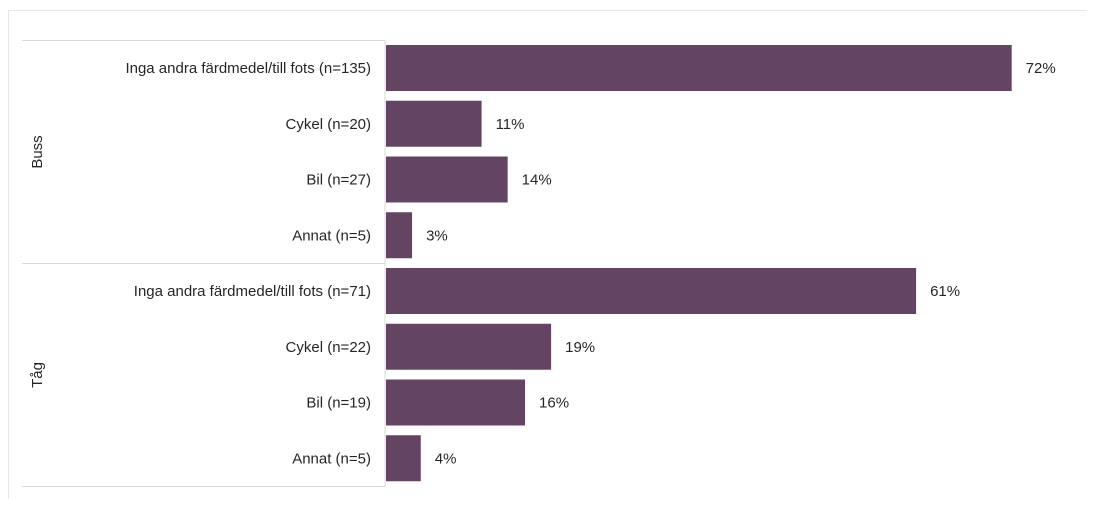  Describe the element at coordinates (1041, 68) in the screenshot. I see `value-label: 72%` at that location.